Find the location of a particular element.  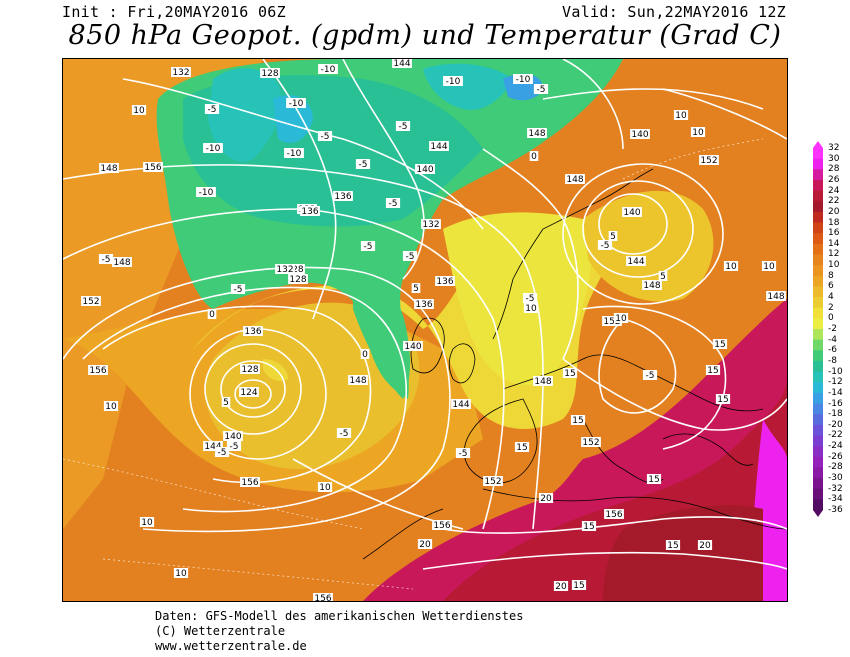

footer-website: www.wetterzentrale.de is located at coordinates (231, 646).